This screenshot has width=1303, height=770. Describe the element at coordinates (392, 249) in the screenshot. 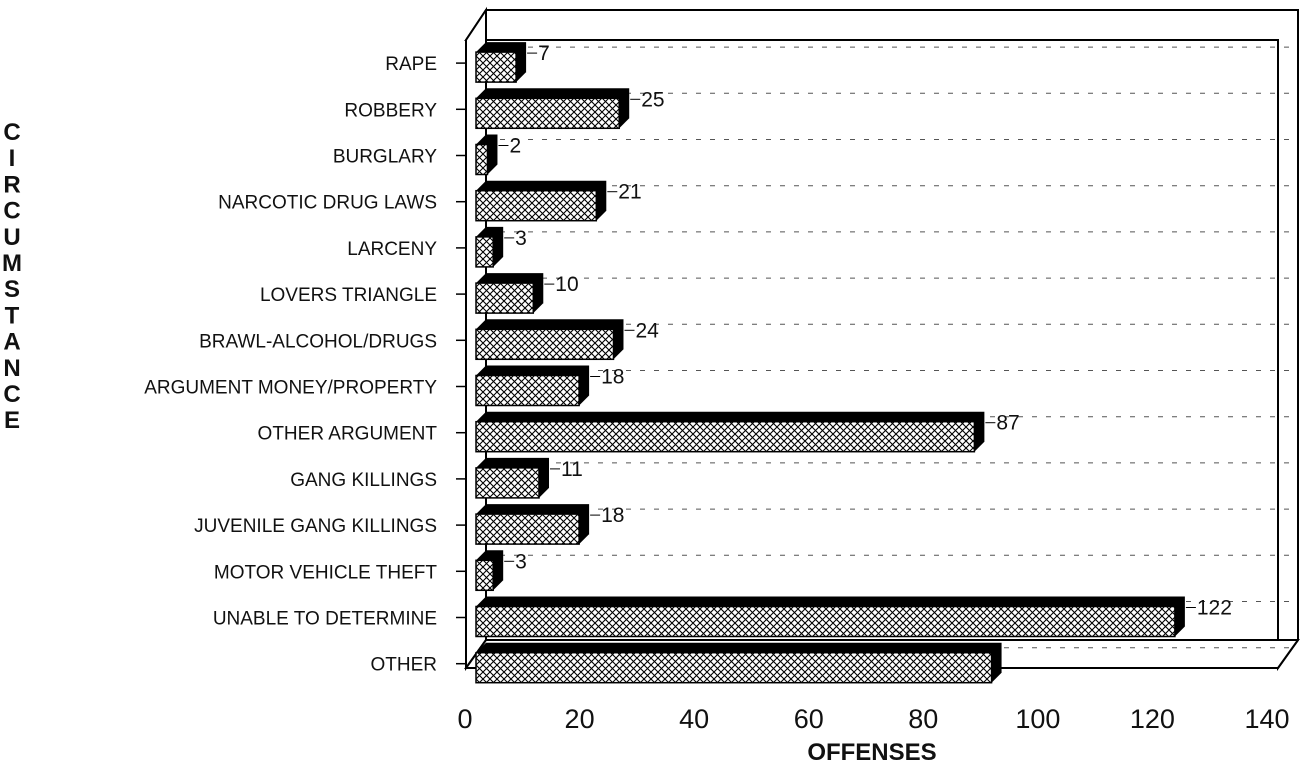

I see `category-label: LARCENY` at that location.